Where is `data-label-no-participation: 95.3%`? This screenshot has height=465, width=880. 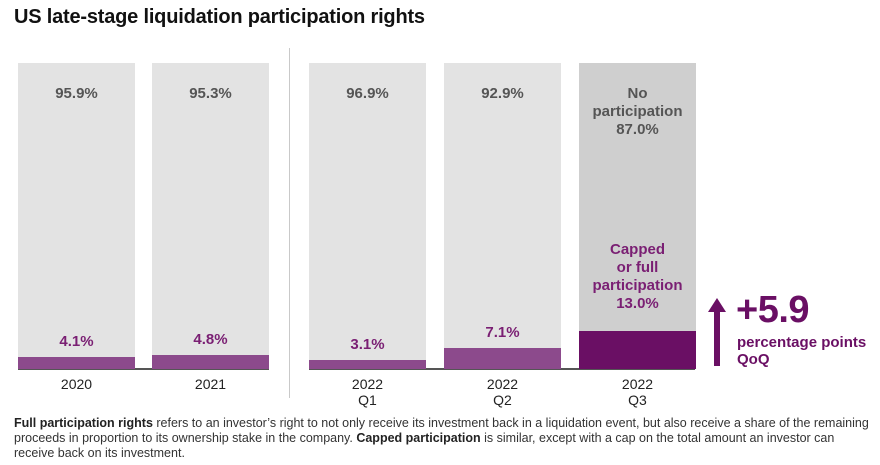
data-label-no-participation: 95.3% is located at coordinates (210, 94).